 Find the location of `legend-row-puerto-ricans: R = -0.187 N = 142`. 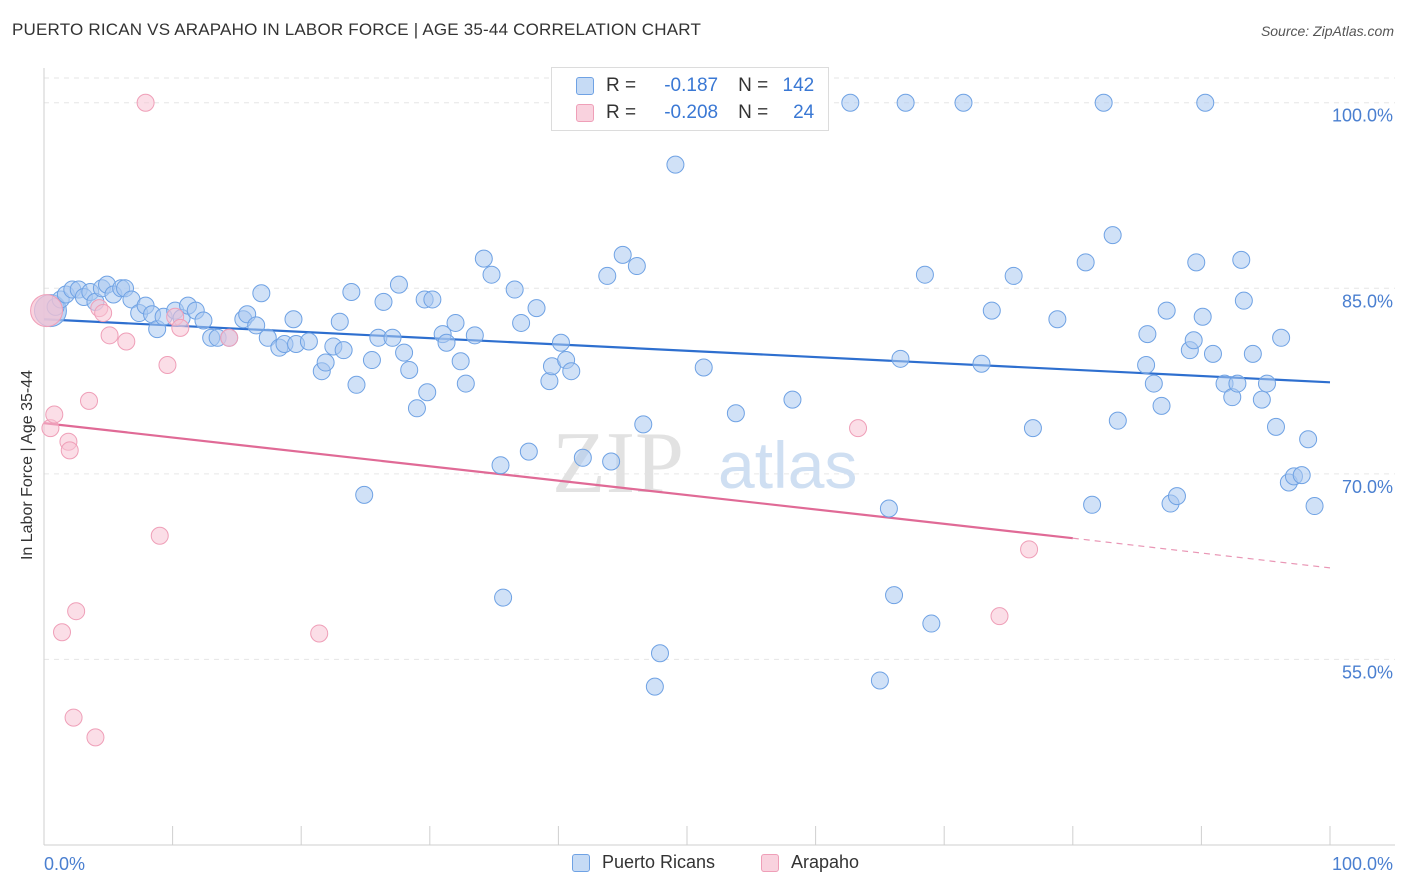

legend-row-puerto-ricans: R = -0.187 N = 142 is located at coordinates (695, 86).